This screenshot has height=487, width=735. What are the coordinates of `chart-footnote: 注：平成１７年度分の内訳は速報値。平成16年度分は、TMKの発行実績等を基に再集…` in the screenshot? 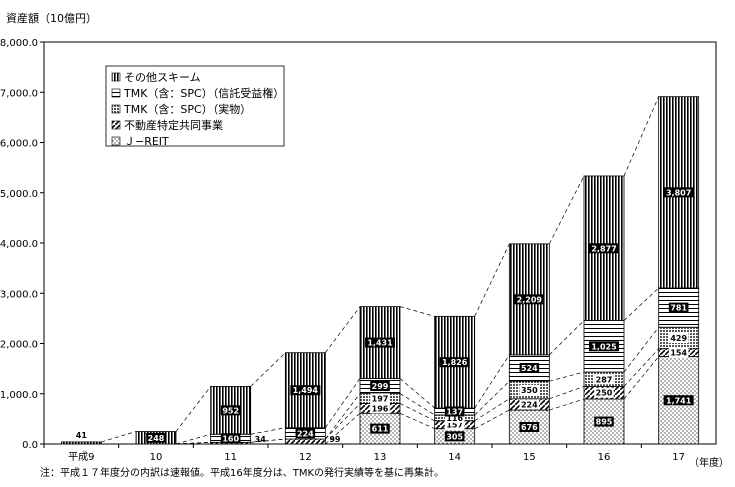 It's located at (242, 472).